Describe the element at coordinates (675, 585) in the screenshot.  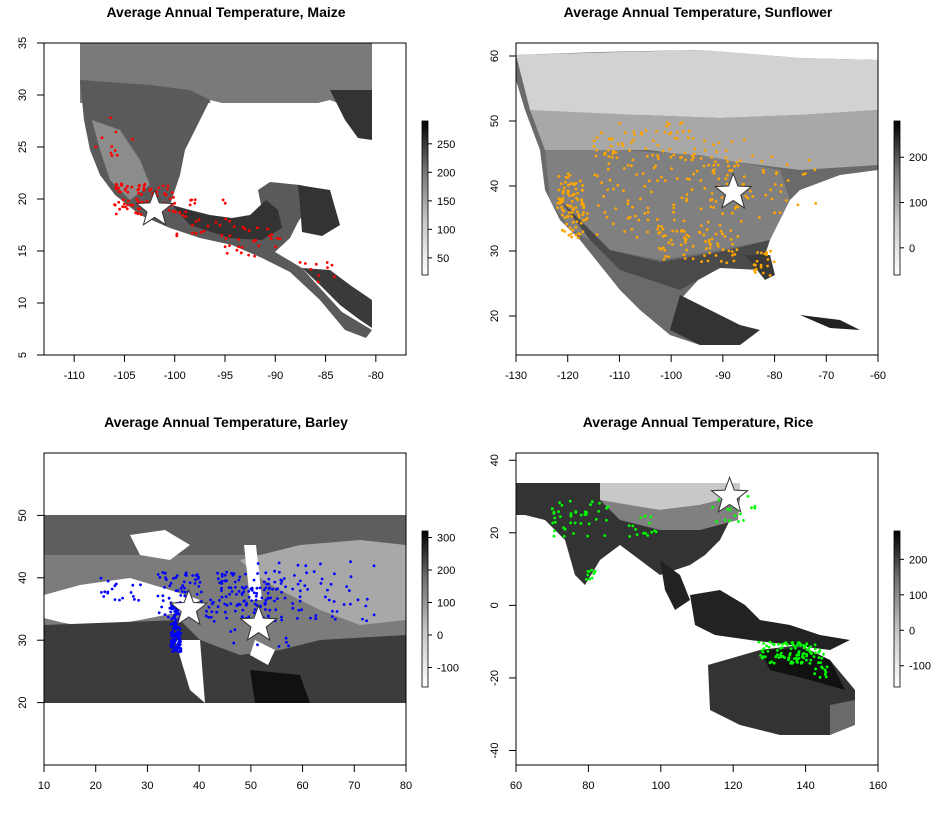
I see `southeast-asia` at that location.